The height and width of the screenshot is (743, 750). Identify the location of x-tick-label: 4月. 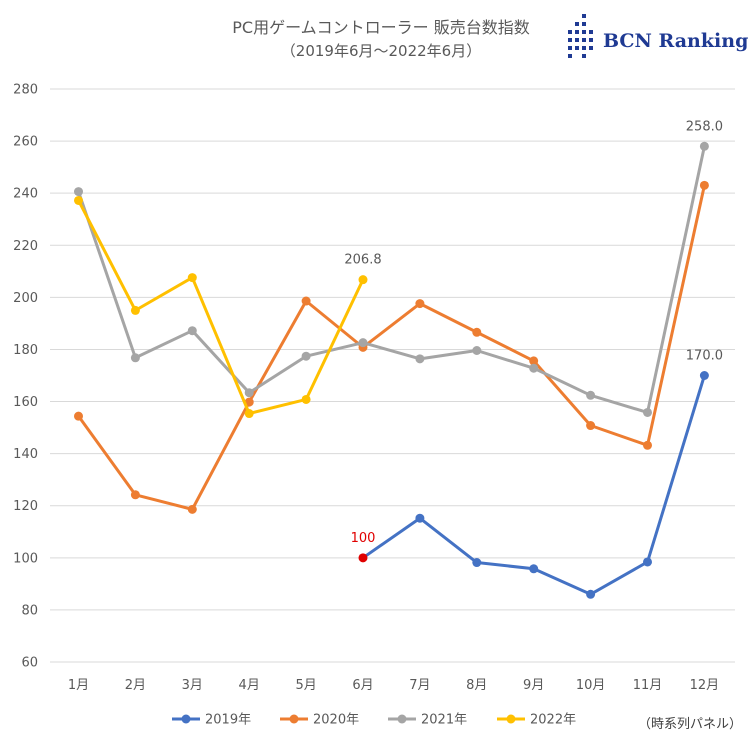
(249, 685).